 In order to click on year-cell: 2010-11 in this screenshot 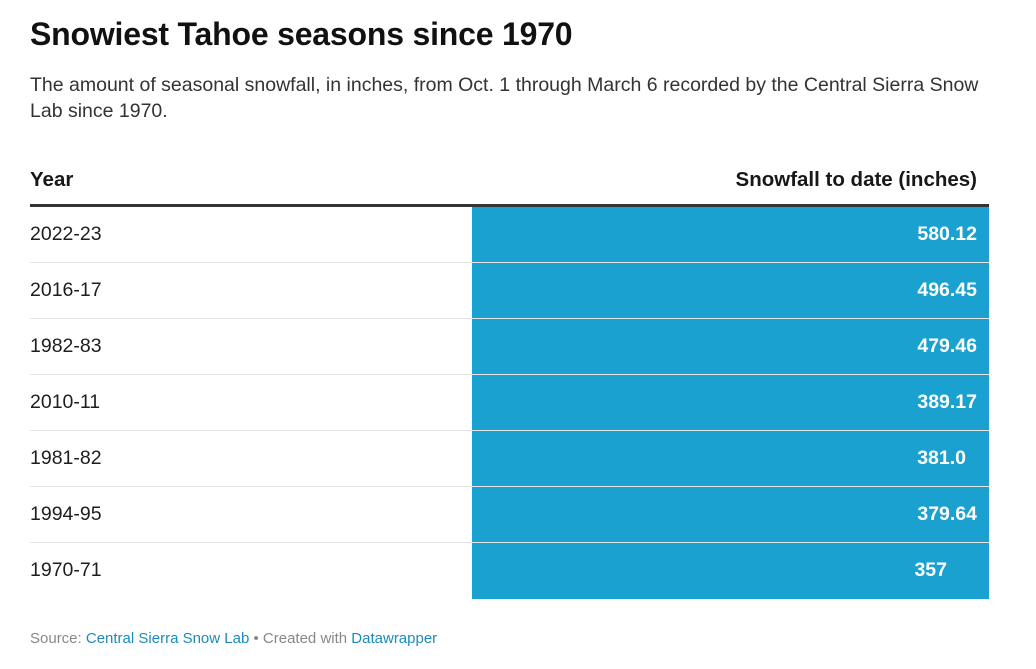, I will do `click(65, 402)`.